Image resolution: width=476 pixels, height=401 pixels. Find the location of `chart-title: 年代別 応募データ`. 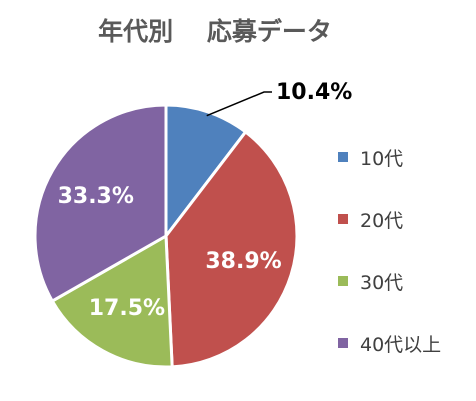

chart-title: 年代別 応募データ is located at coordinates (215, 31).